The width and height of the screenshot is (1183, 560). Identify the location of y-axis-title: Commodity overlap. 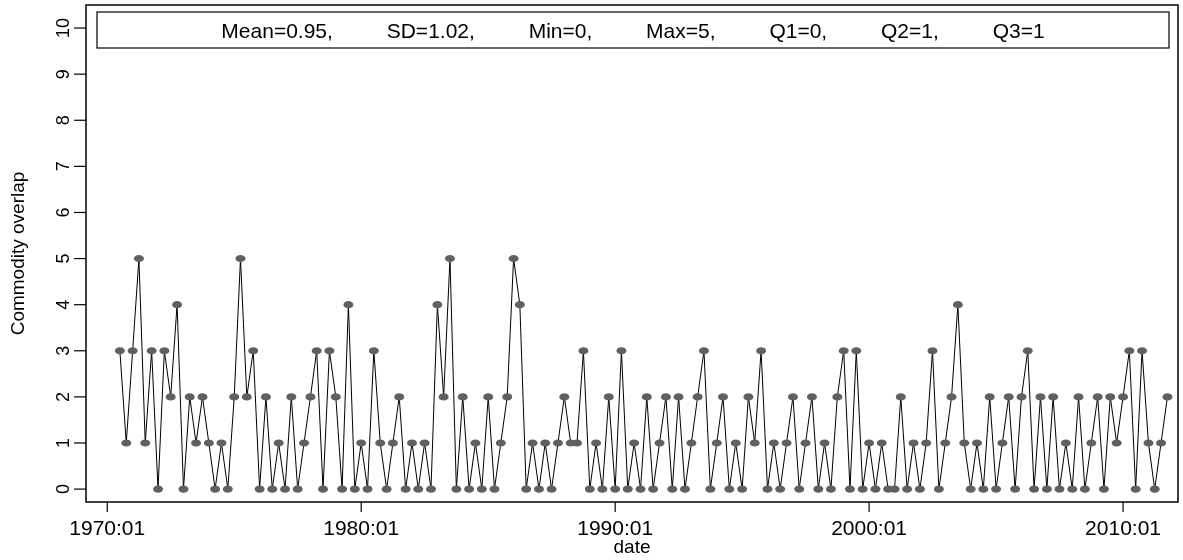
(17, 253).